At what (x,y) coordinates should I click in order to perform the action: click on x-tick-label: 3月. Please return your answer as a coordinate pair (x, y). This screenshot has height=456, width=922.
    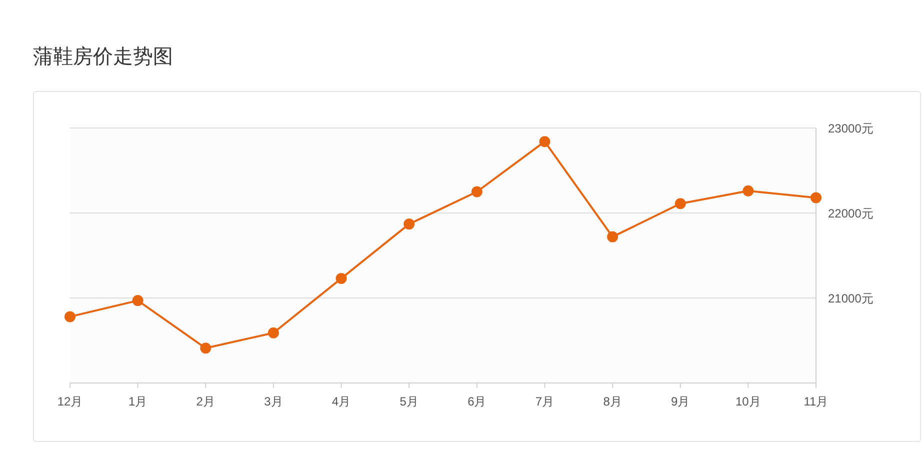
    Looking at the image, I should click on (273, 401).